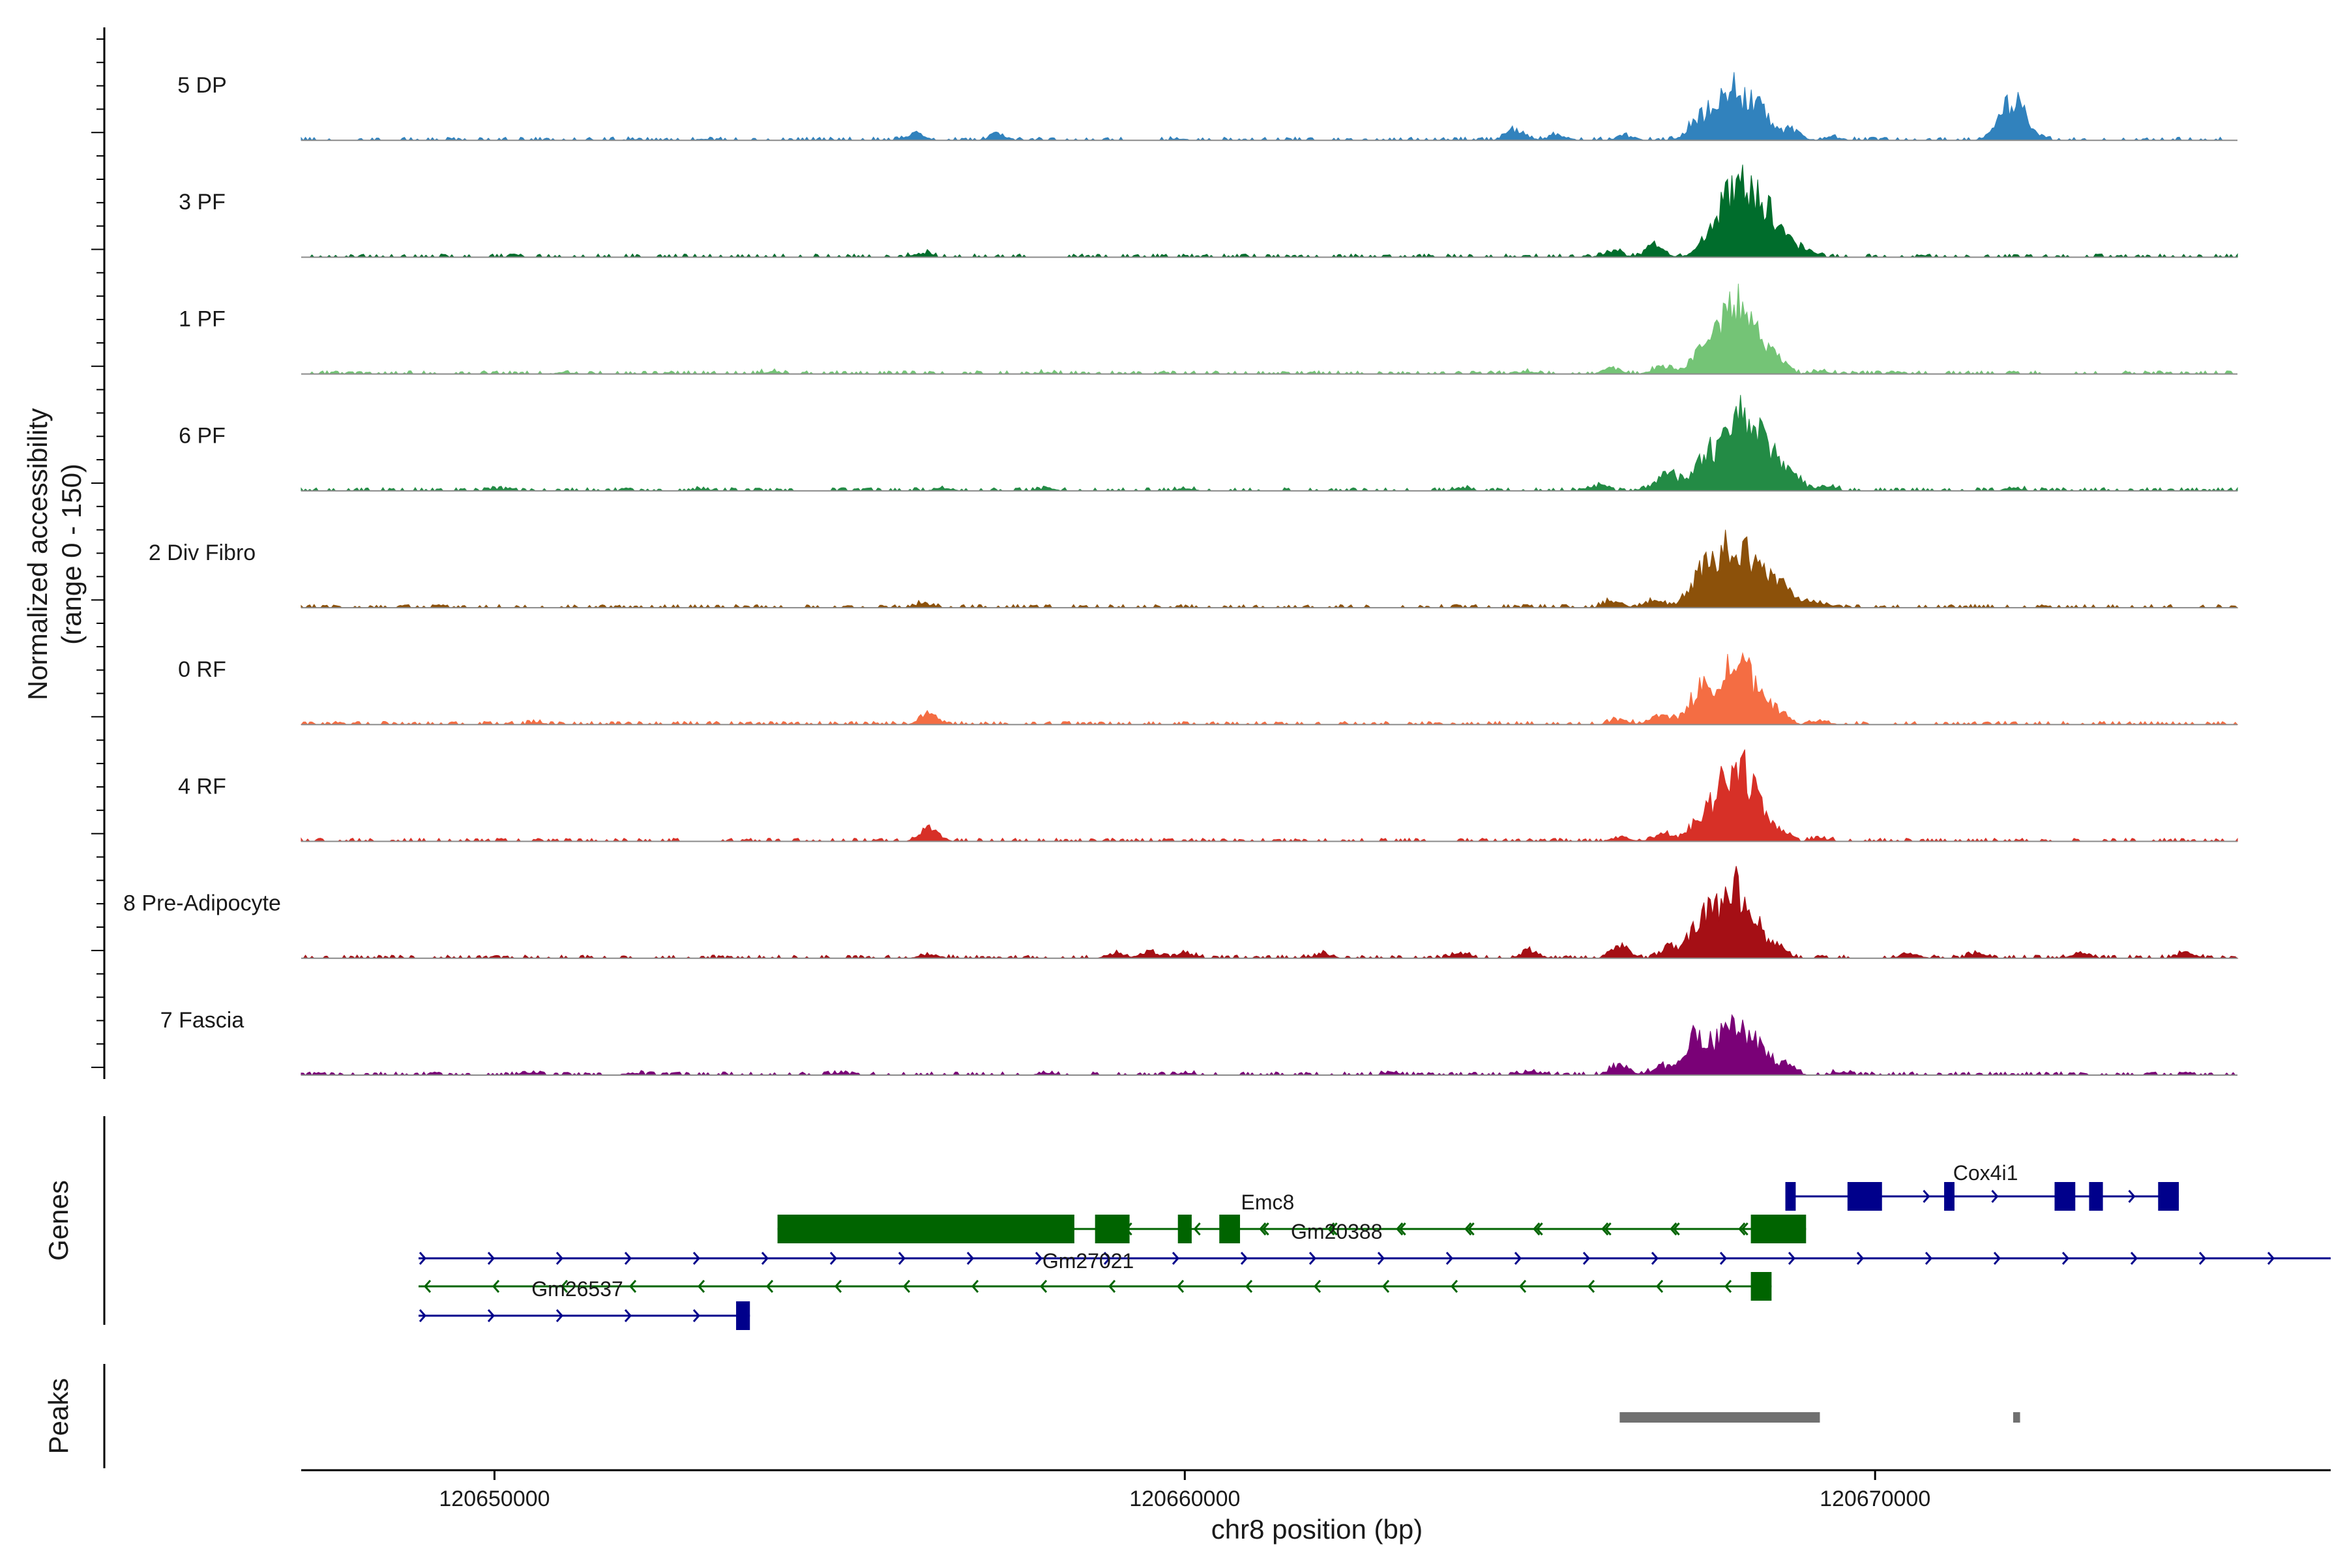  I want to click on gene-gm20388, so click(1503, 1229).